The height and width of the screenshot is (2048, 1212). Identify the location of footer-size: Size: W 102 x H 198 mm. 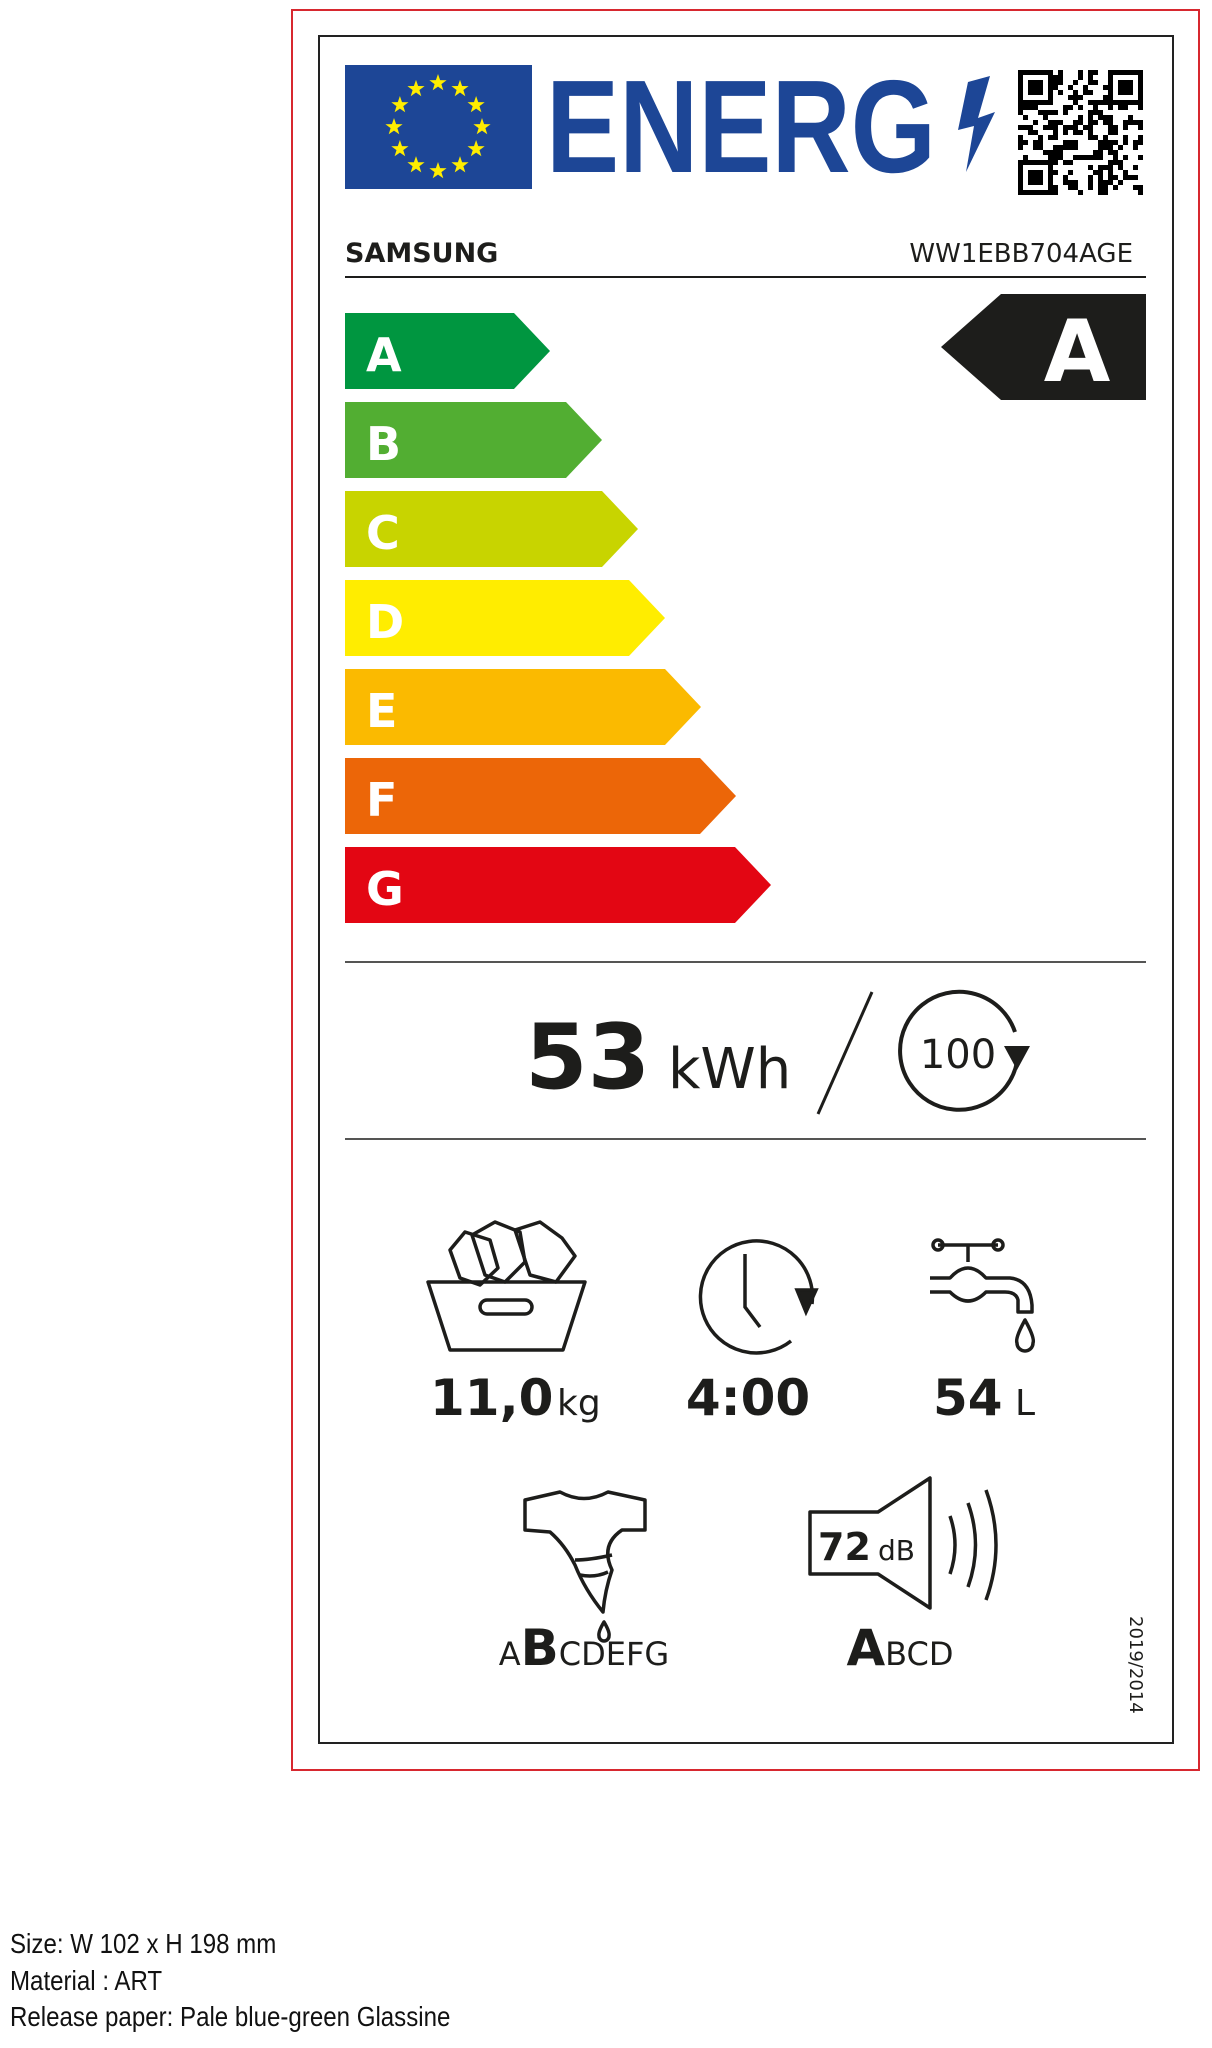
(143, 1943).